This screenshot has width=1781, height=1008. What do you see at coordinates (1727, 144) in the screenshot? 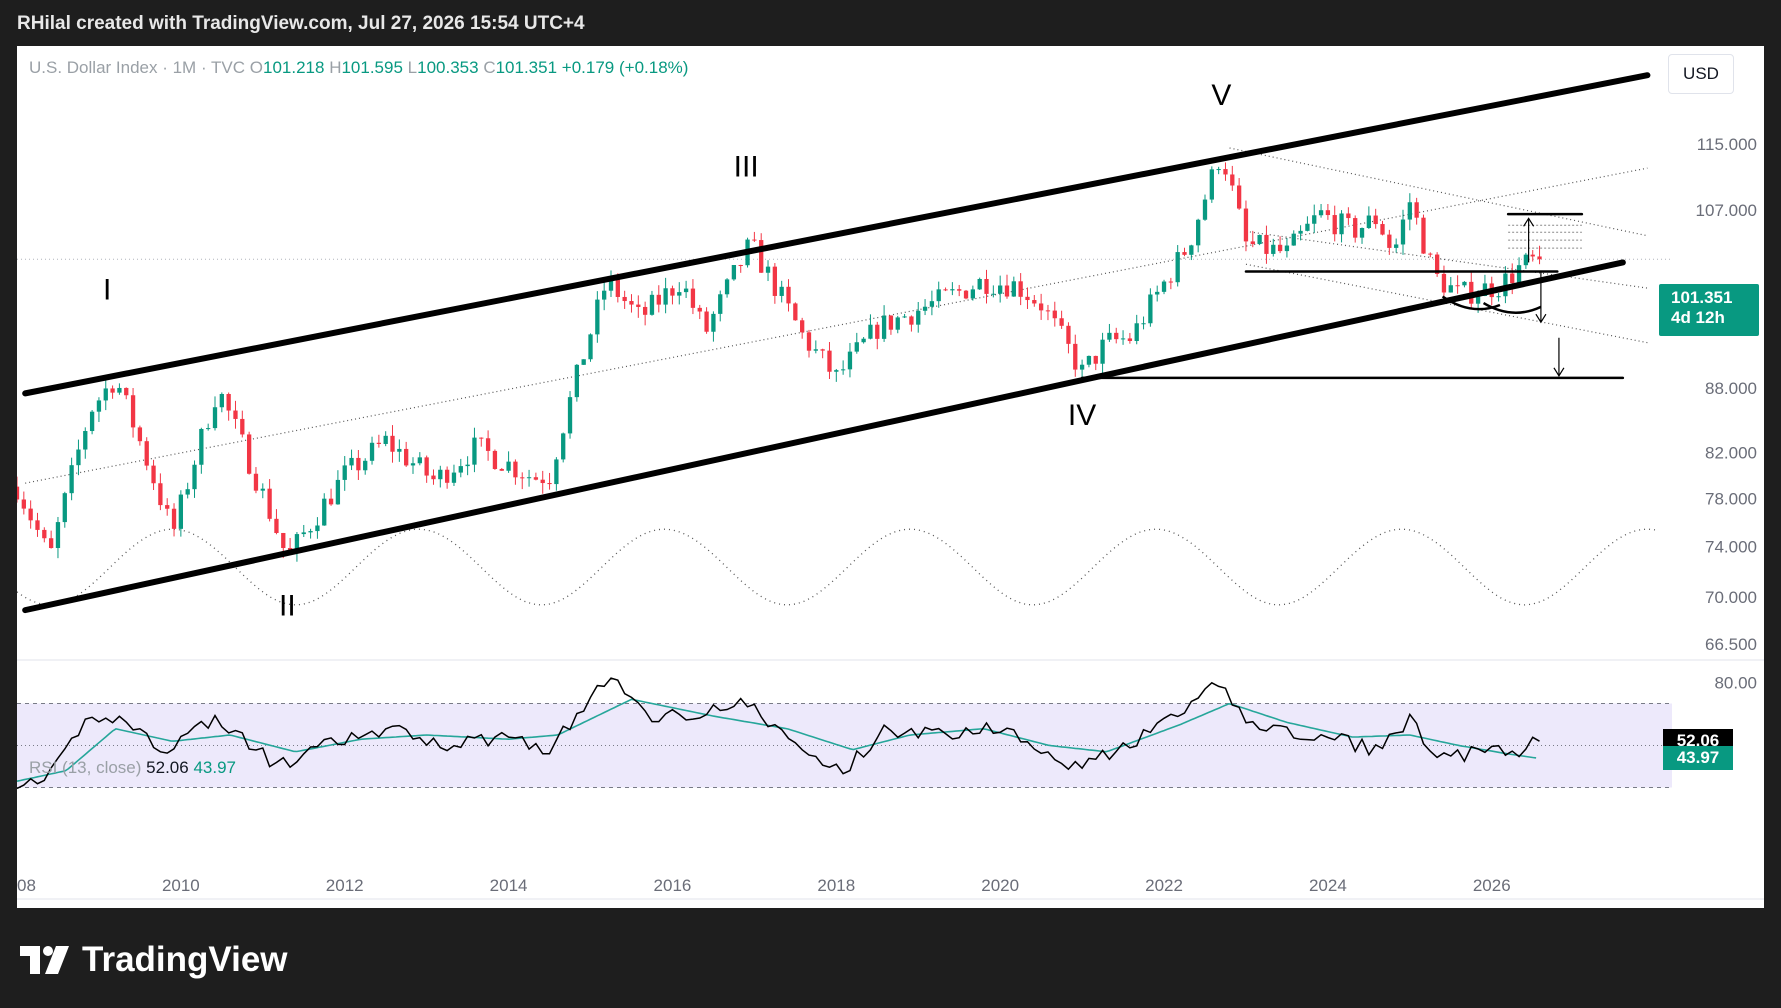
I see `price-tick-label: 115.000` at bounding box center [1727, 144].